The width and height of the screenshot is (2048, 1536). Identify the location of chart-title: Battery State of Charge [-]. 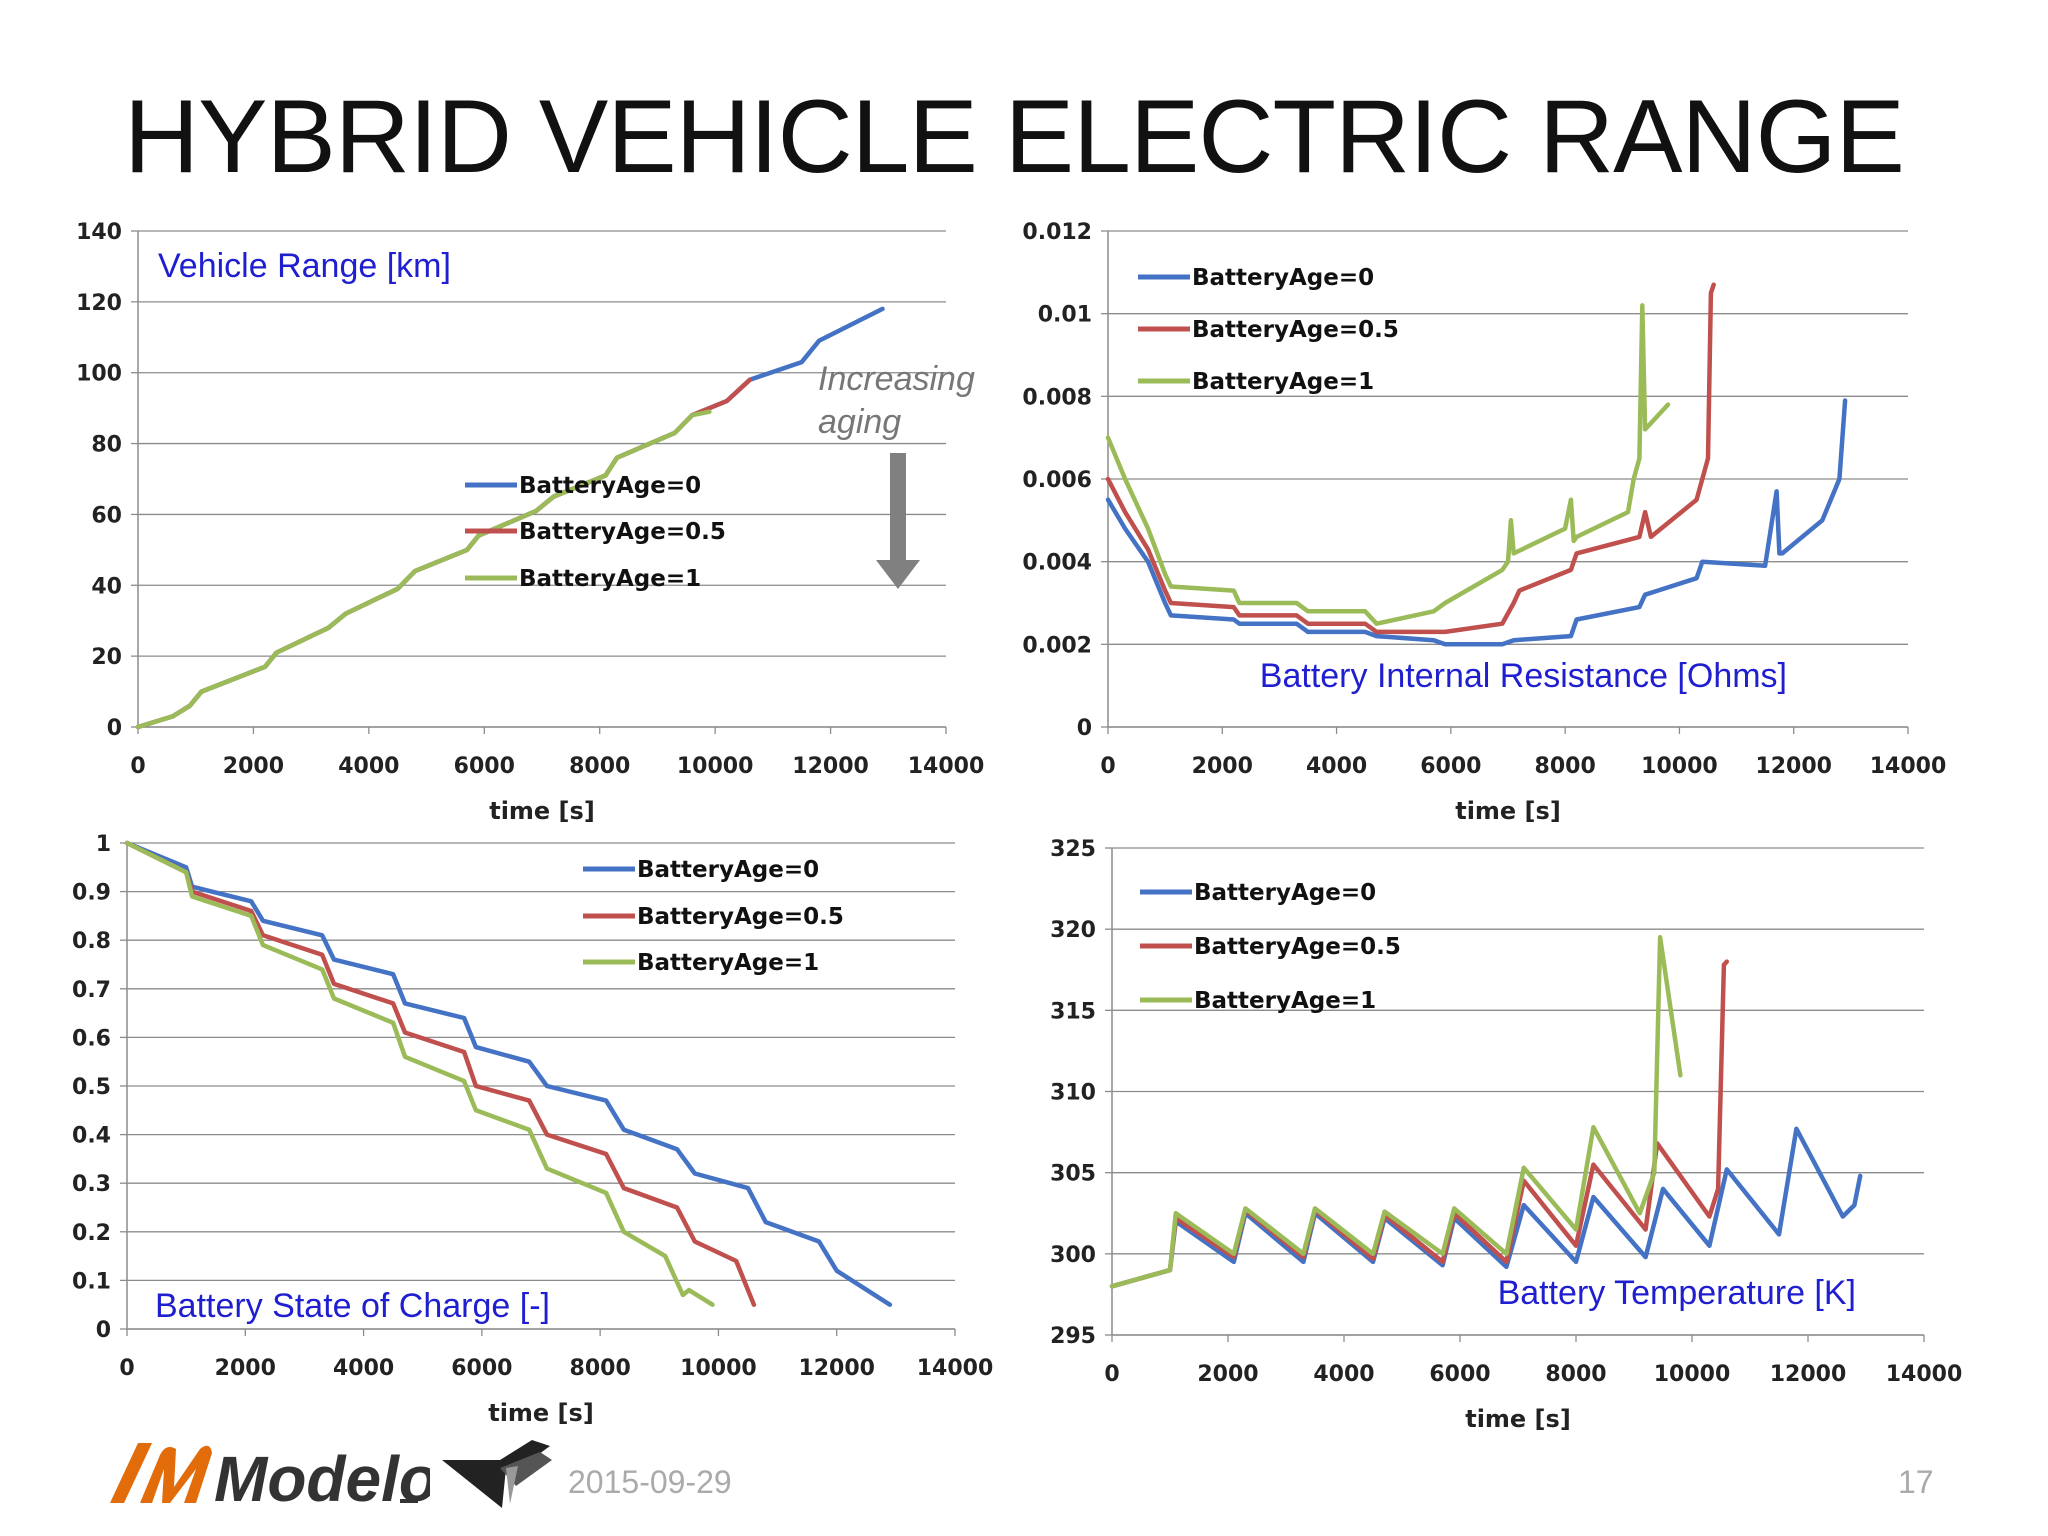
(352, 1306).